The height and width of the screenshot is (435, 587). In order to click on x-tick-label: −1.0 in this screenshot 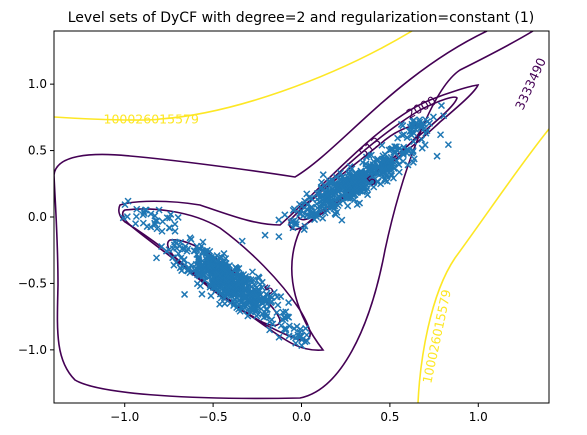, I will do `click(124, 417)`.